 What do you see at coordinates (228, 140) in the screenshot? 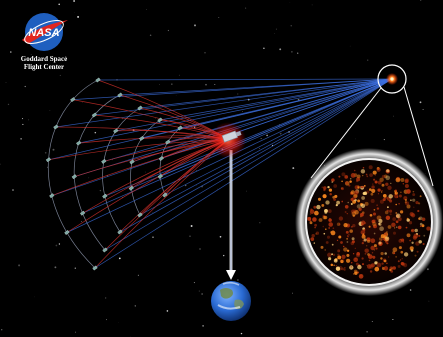
I see `space-telescope-icon` at bounding box center [228, 140].